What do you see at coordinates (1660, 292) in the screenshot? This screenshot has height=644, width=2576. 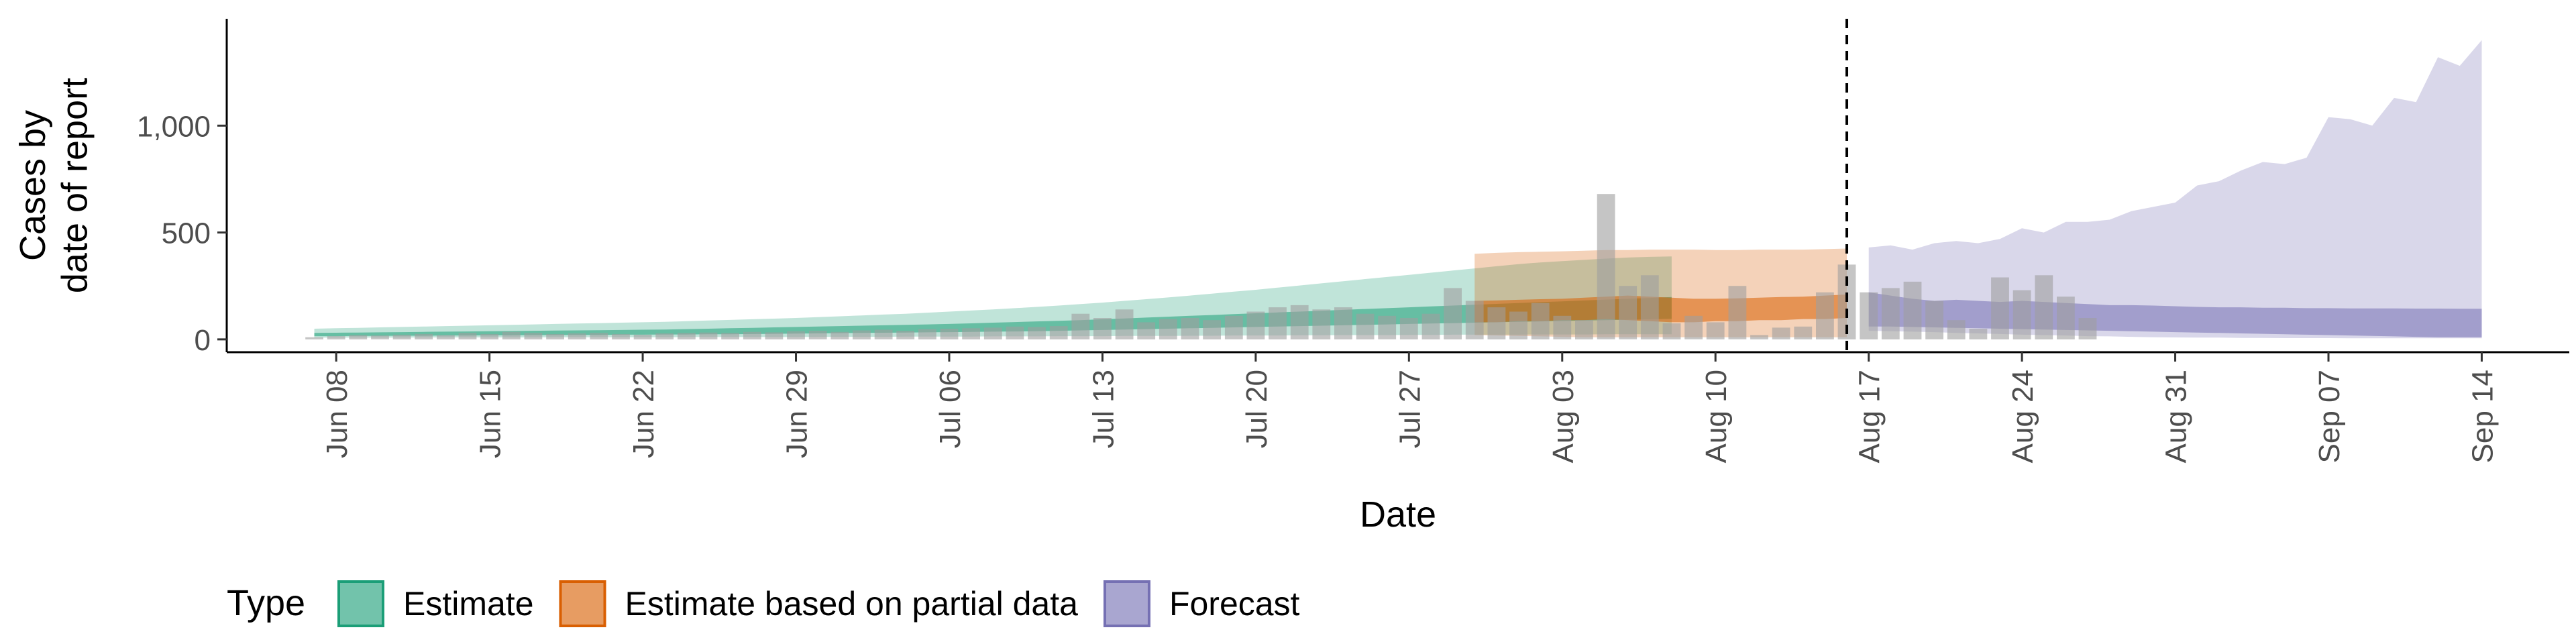 I see `ribbon-outer-partial` at bounding box center [1660, 292].